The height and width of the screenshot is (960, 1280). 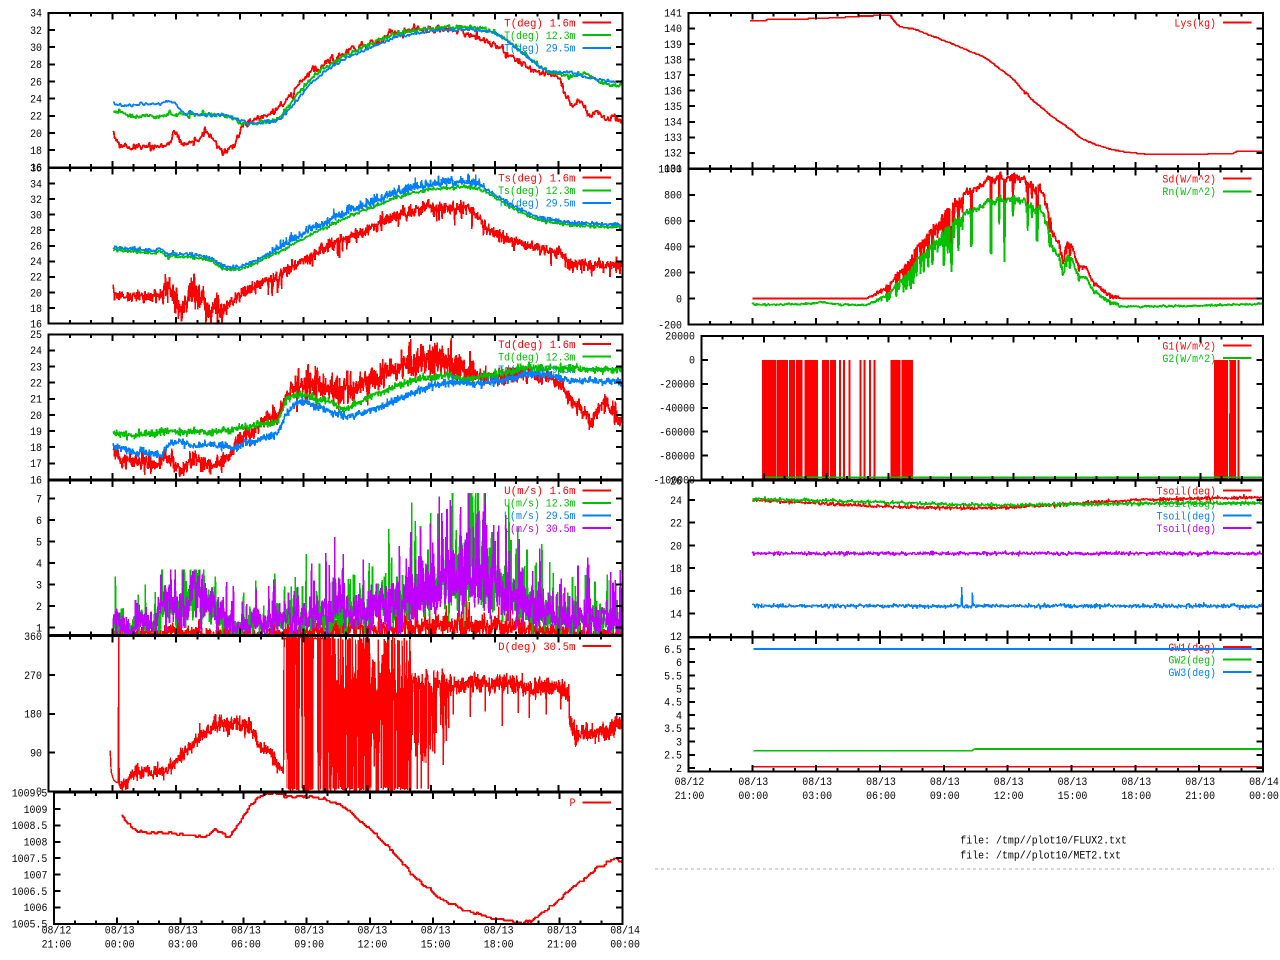 I want to click on svg-text: -40000, so click(x=677, y=410).